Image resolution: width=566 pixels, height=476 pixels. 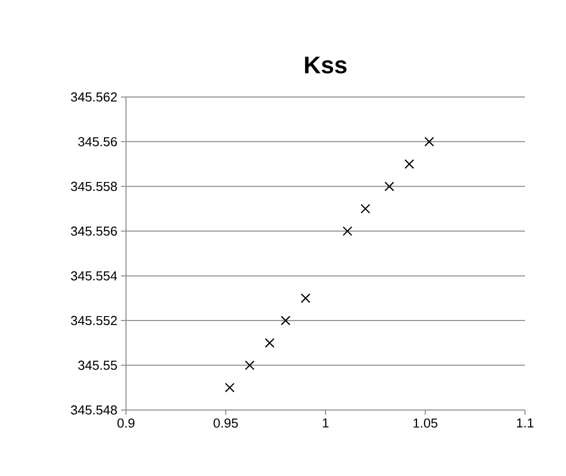 What do you see at coordinates (97, 365) in the screenshot?
I see `y-tick-label: 345.55` at bounding box center [97, 365].